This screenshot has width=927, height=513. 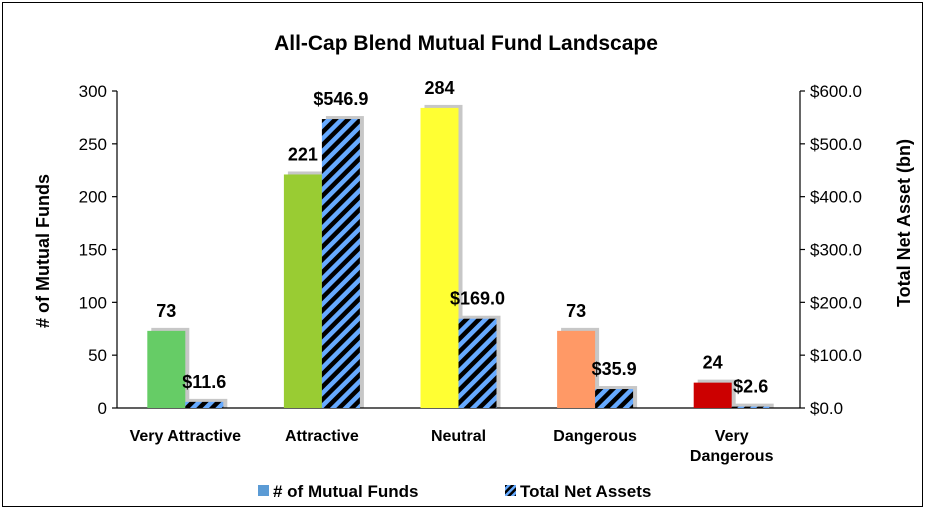 I want to click on category-label: Very Attractive, so click(x=186, y=436).